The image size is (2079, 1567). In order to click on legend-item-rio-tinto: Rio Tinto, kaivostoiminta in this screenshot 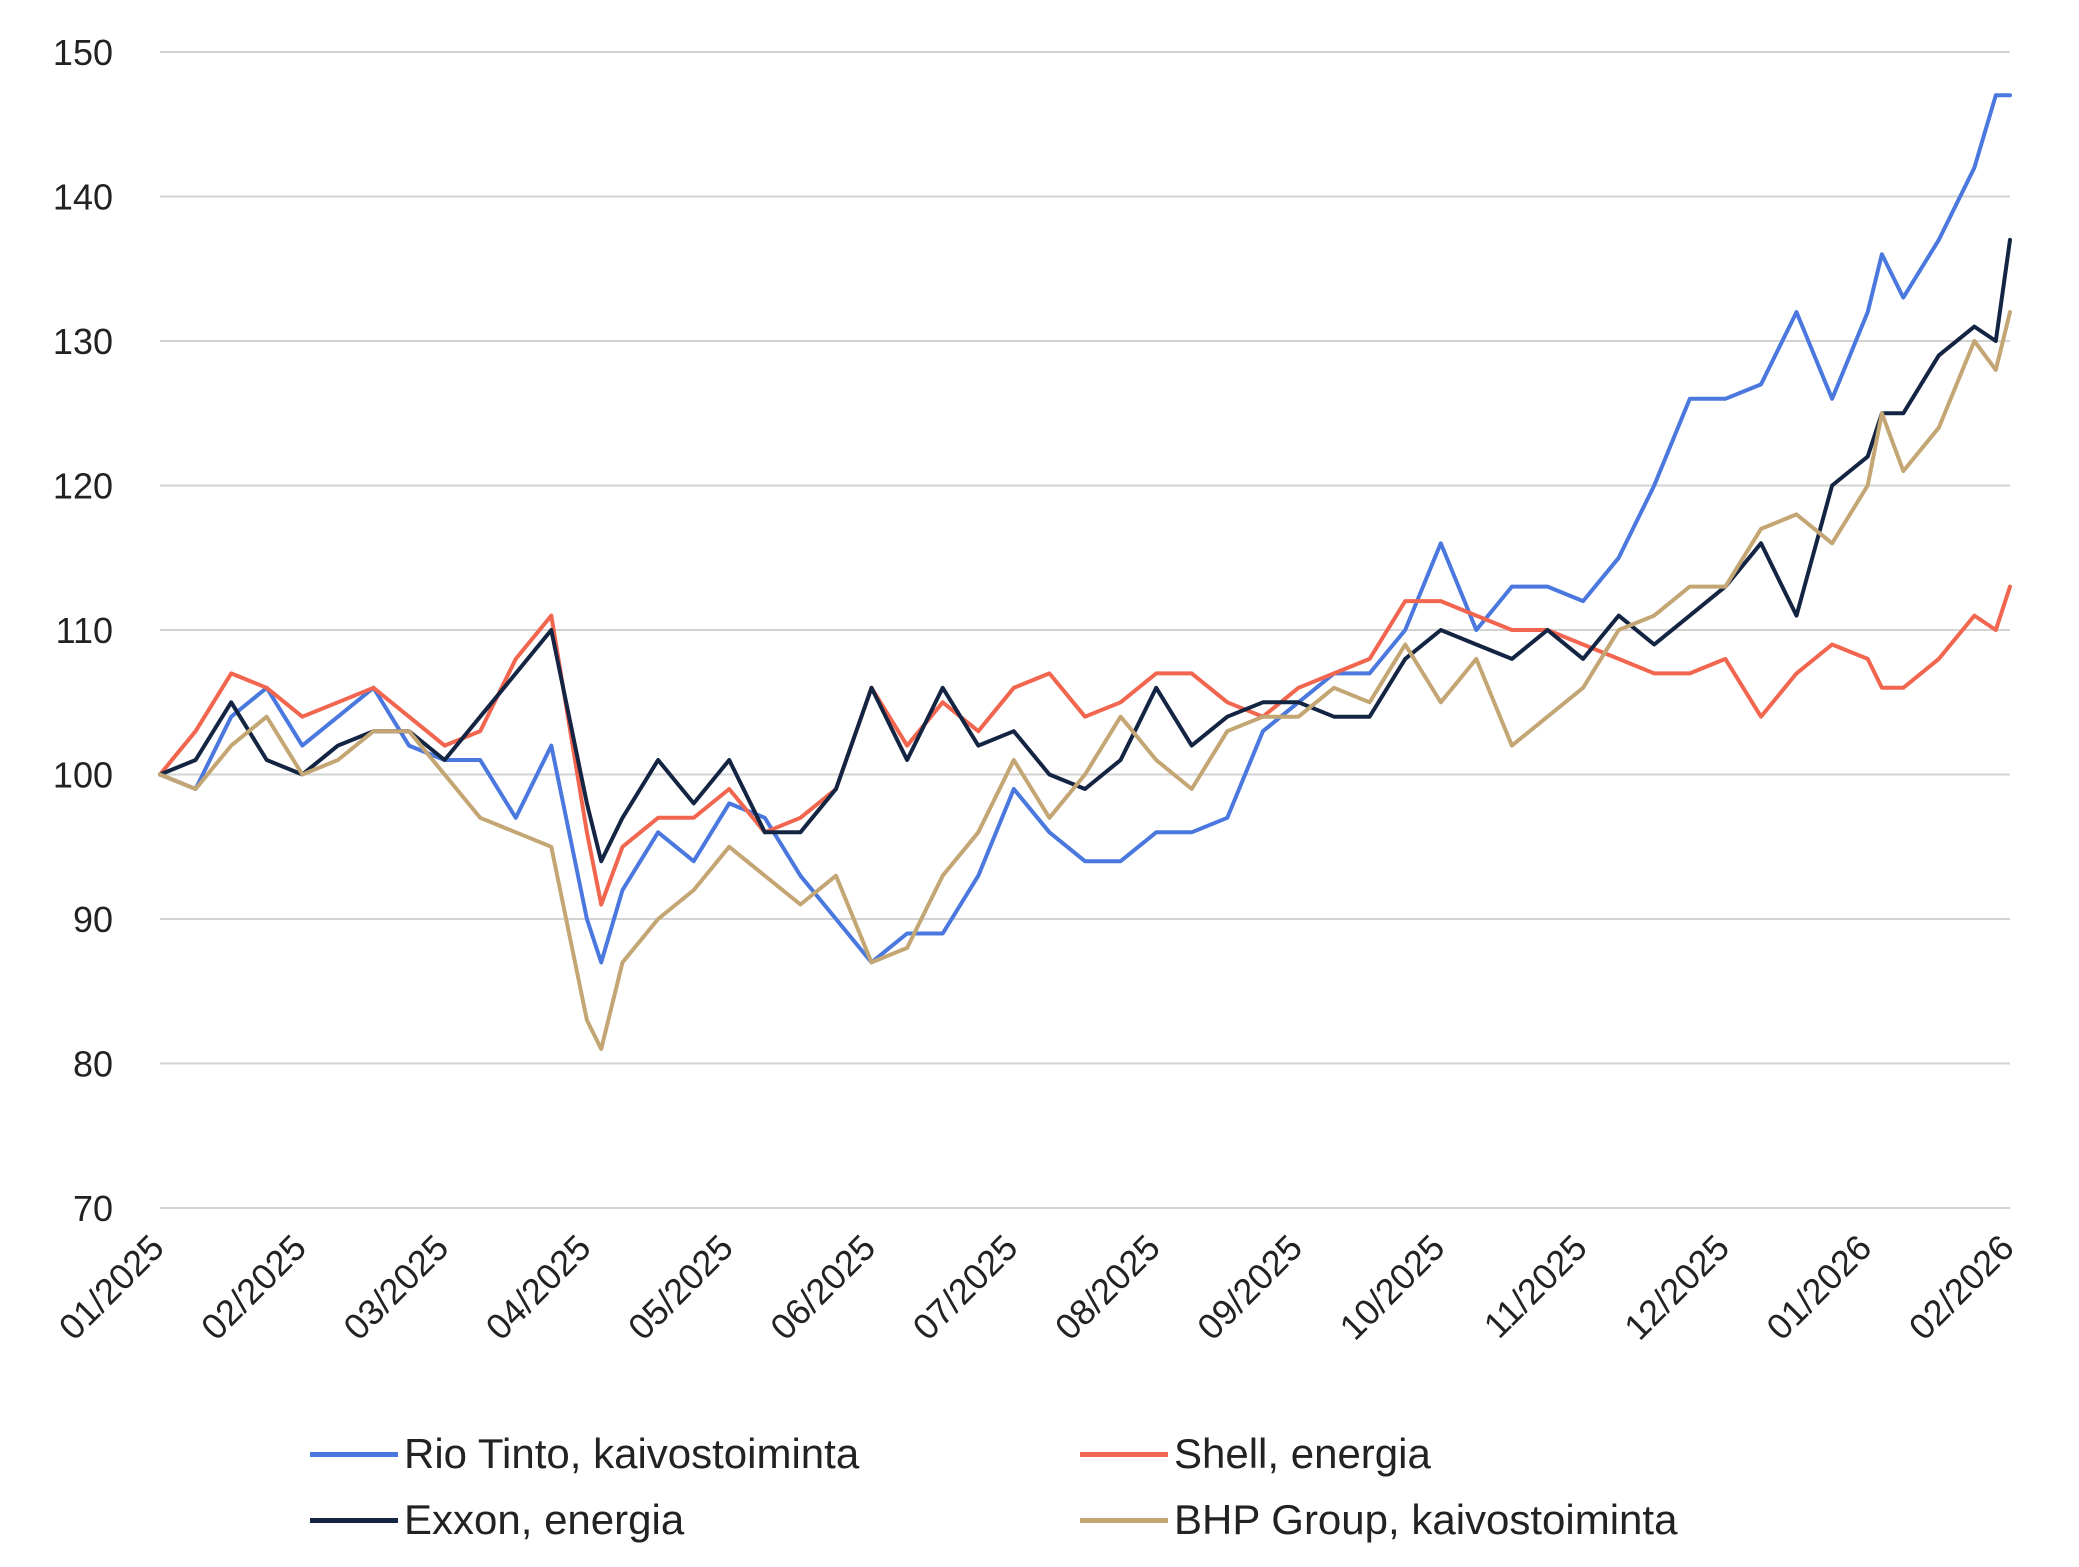, I will do `click(584, 1454)`.